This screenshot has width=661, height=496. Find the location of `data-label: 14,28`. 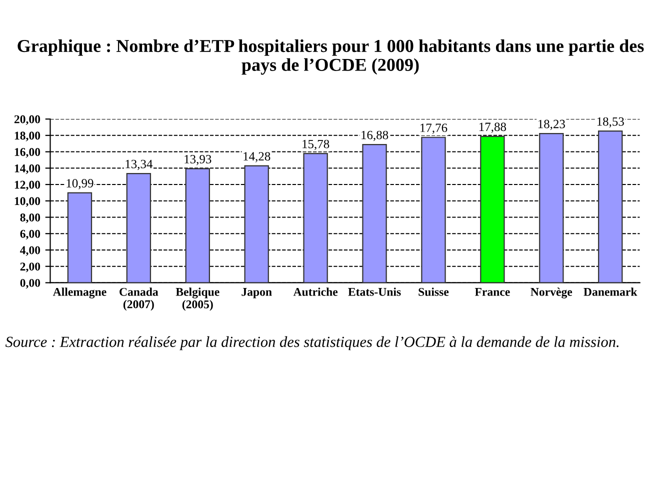

data-label: 14,28 is located at coordinates (257, 157).